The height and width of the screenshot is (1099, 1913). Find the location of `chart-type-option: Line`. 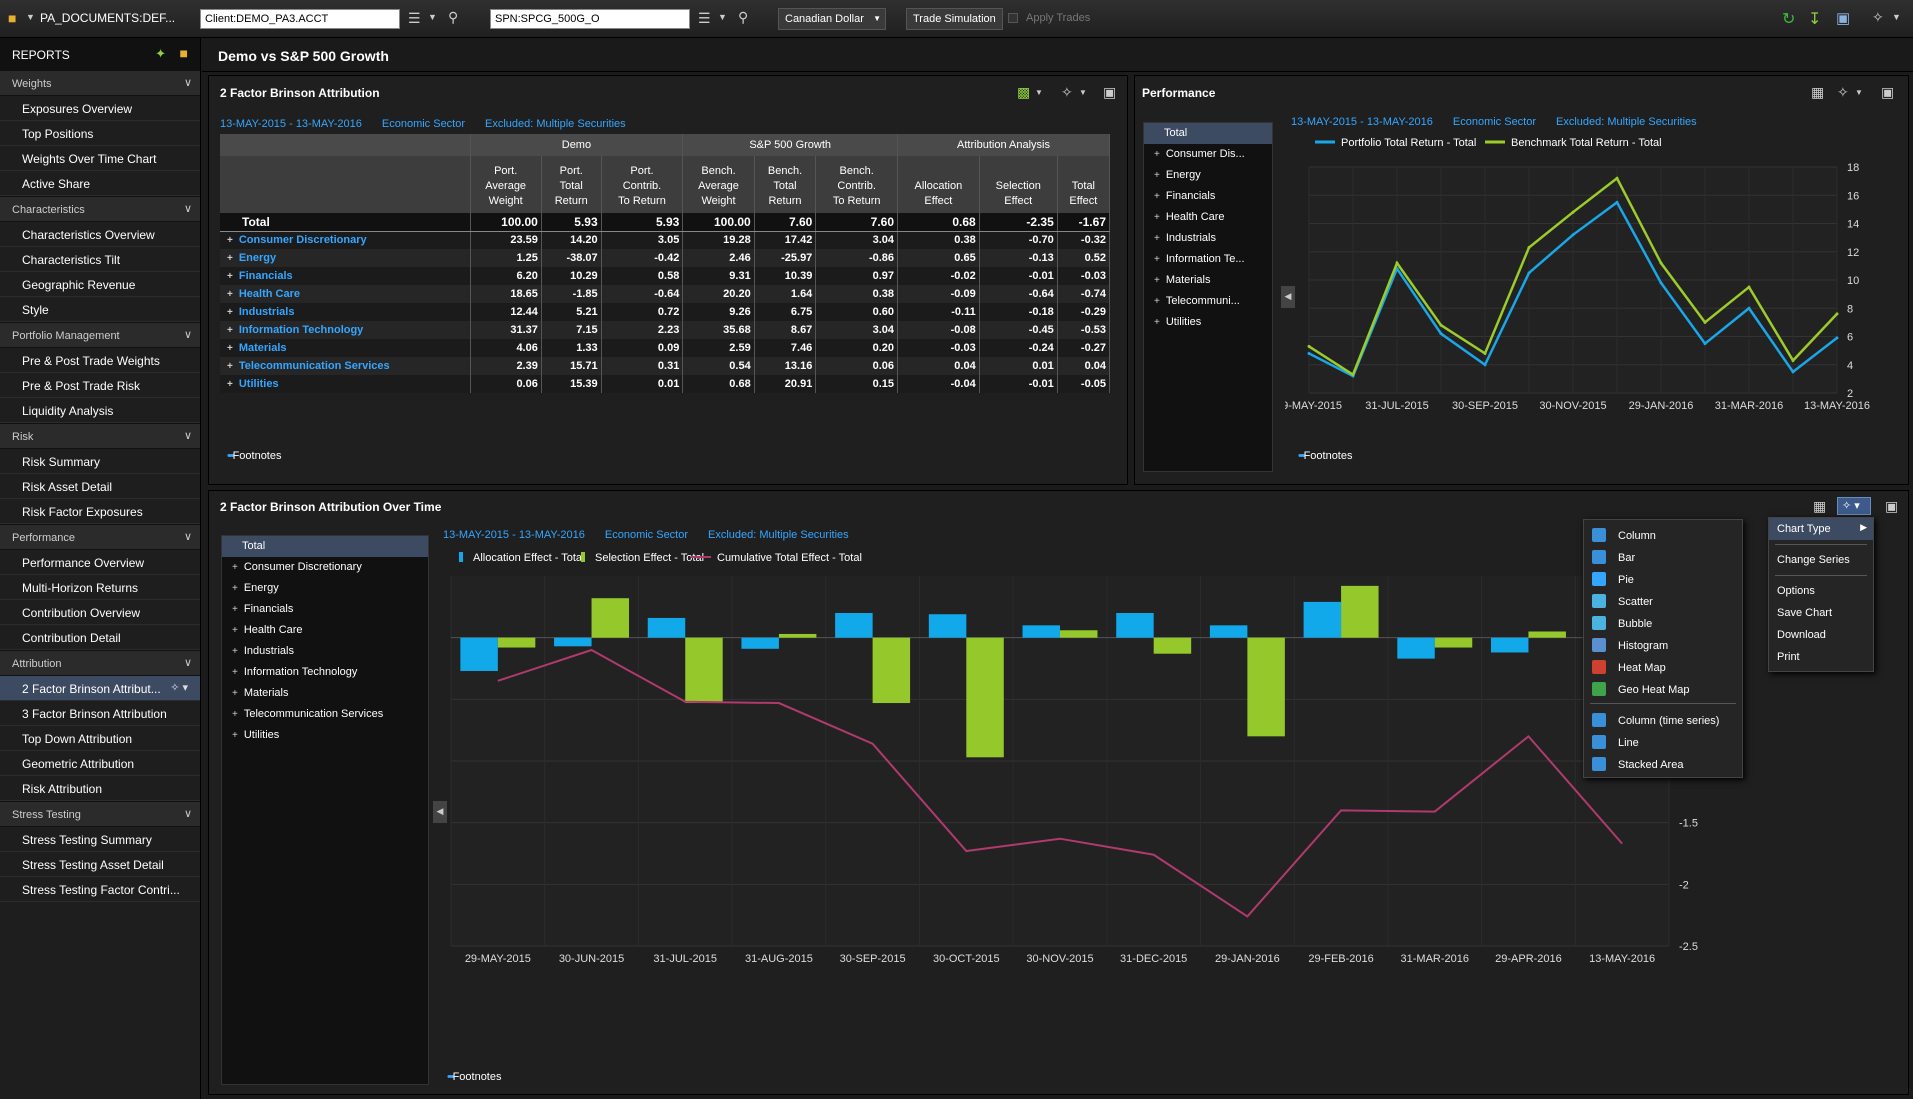

chart-type-option: Line is located at coordinates (1663, 741).